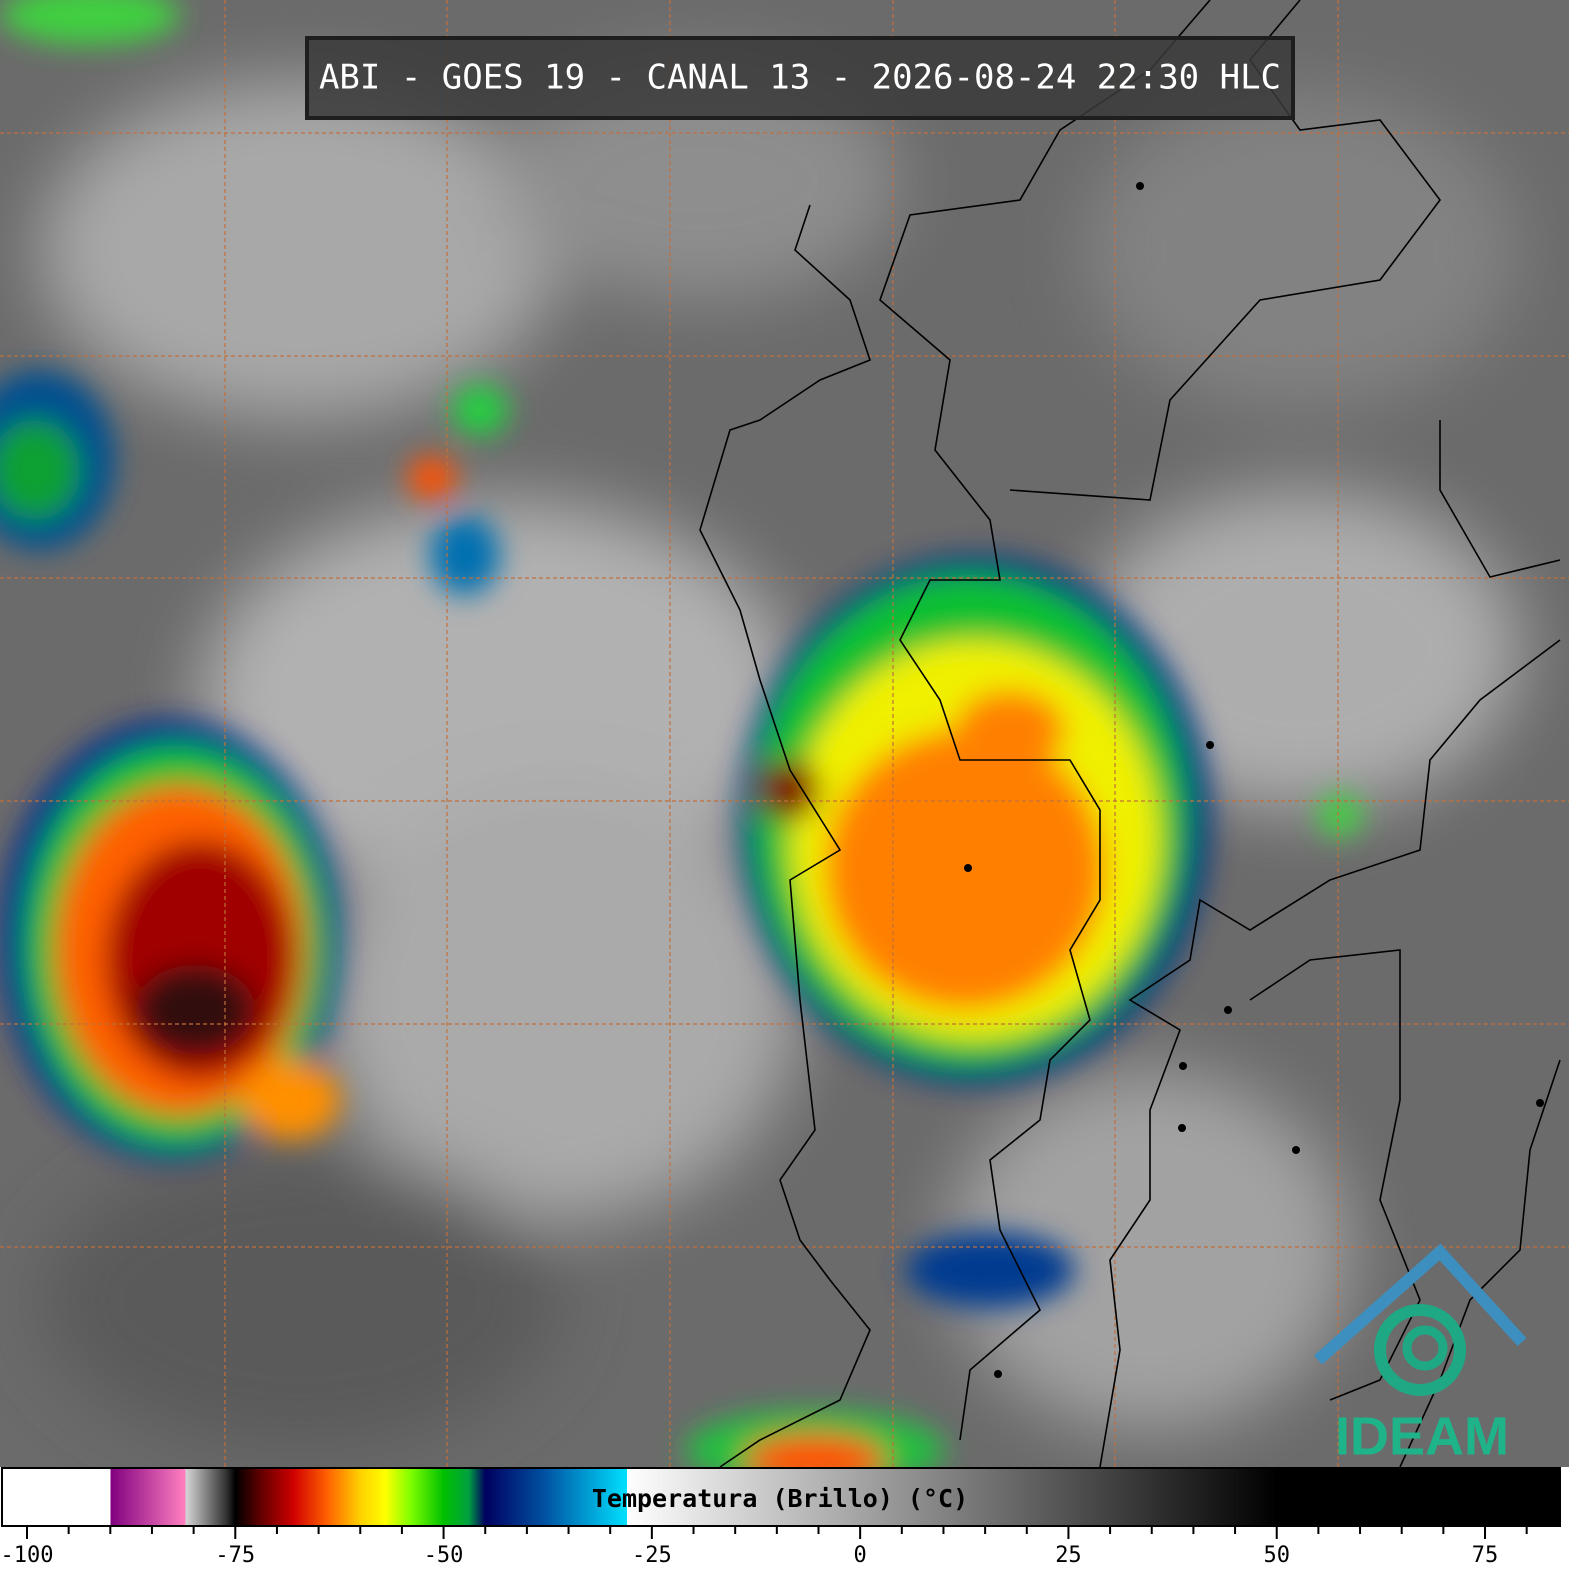 The width and height of the screenshot is (1569, 1577). I want to click on colorbar-label: Temperatura (Brillo) (°C), so click(780, 1498).